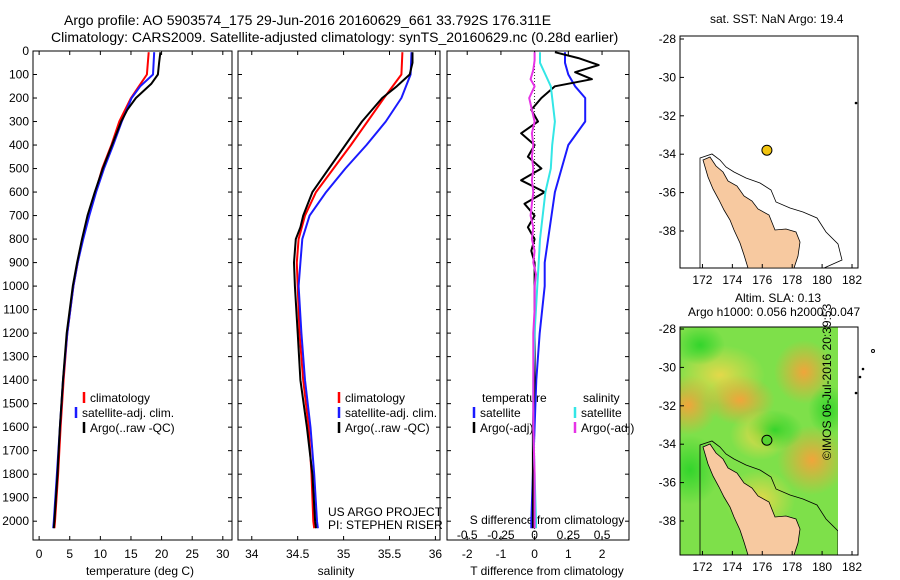 This screenshot has width=900, height=580. What do you see at coordinates (827, 381) in the screenshot?
I see `imos-credit: ©IMOS 06-Jul-2016 20:39:53` at bounding box center [827, 381].